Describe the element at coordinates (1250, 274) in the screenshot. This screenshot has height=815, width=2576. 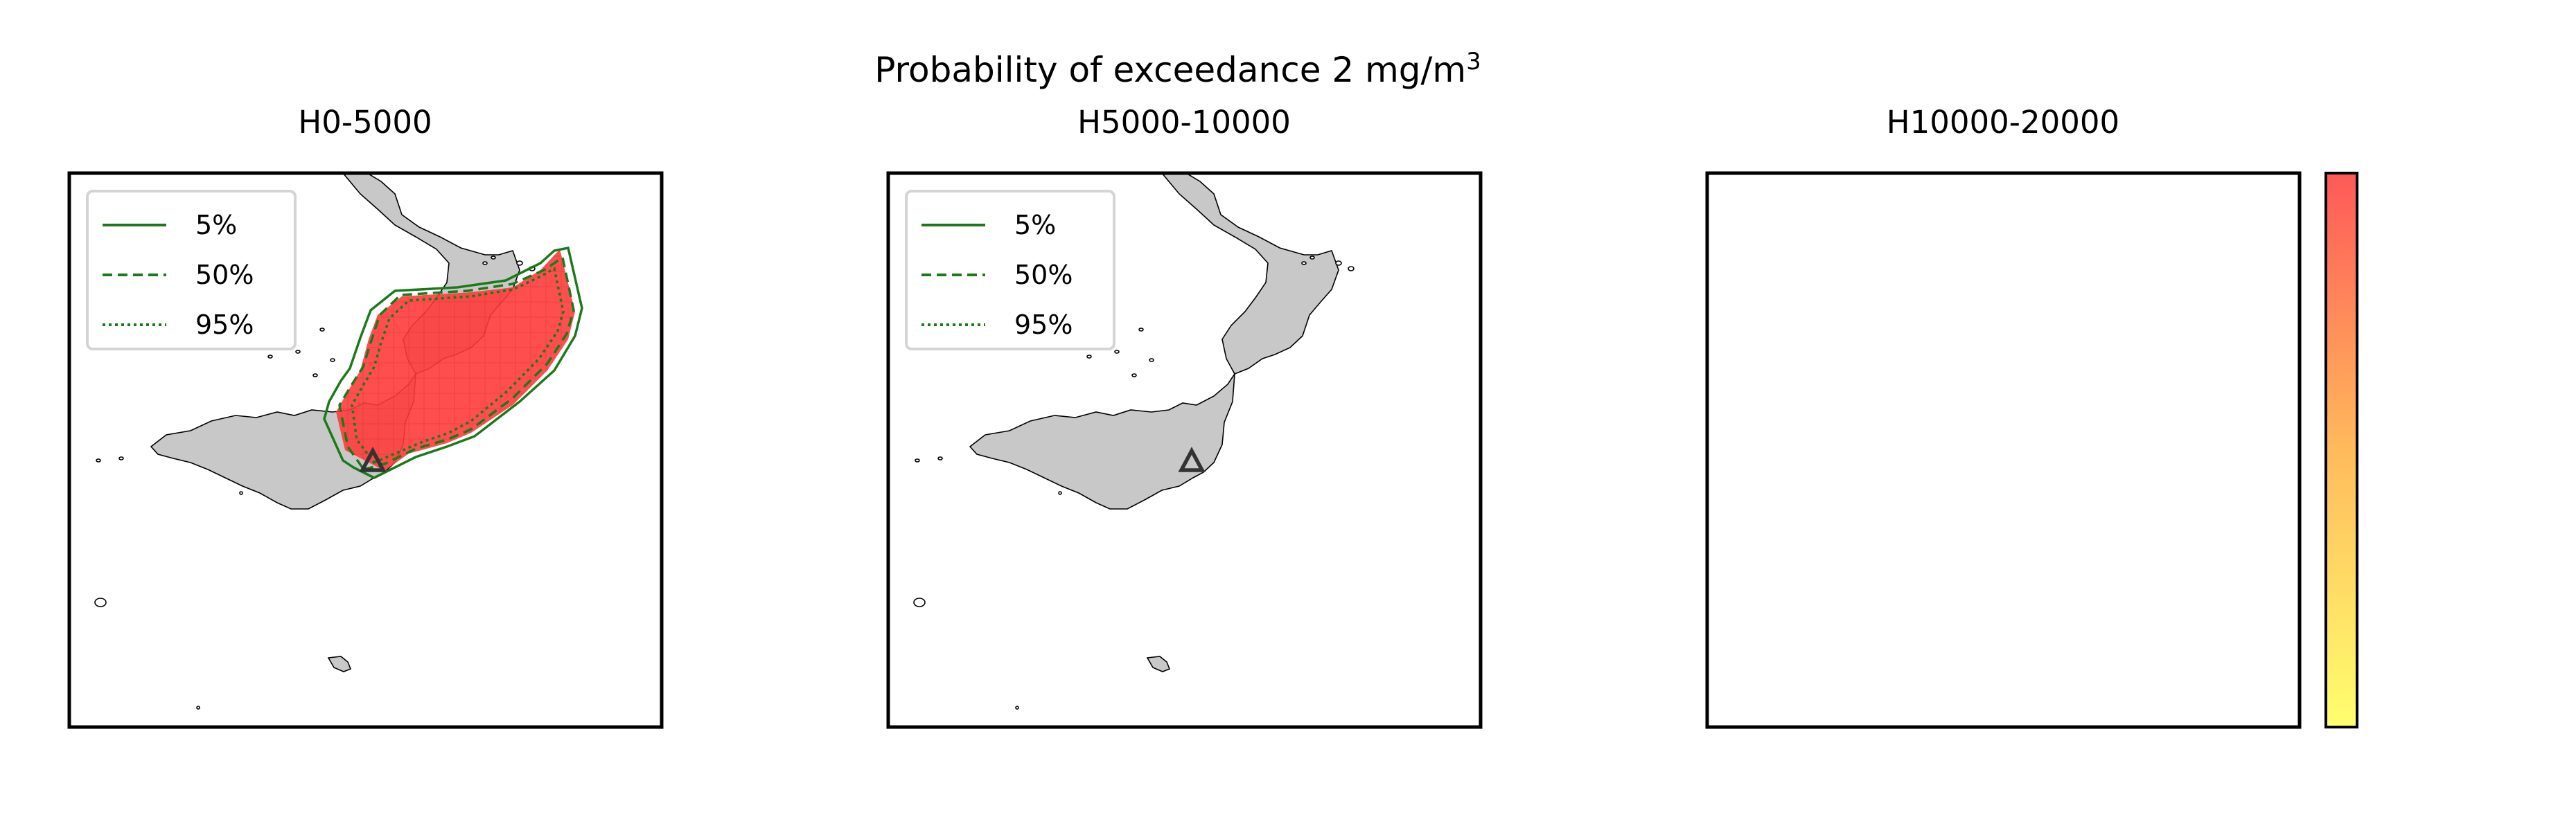
I see `calabria-landmass` at that location.